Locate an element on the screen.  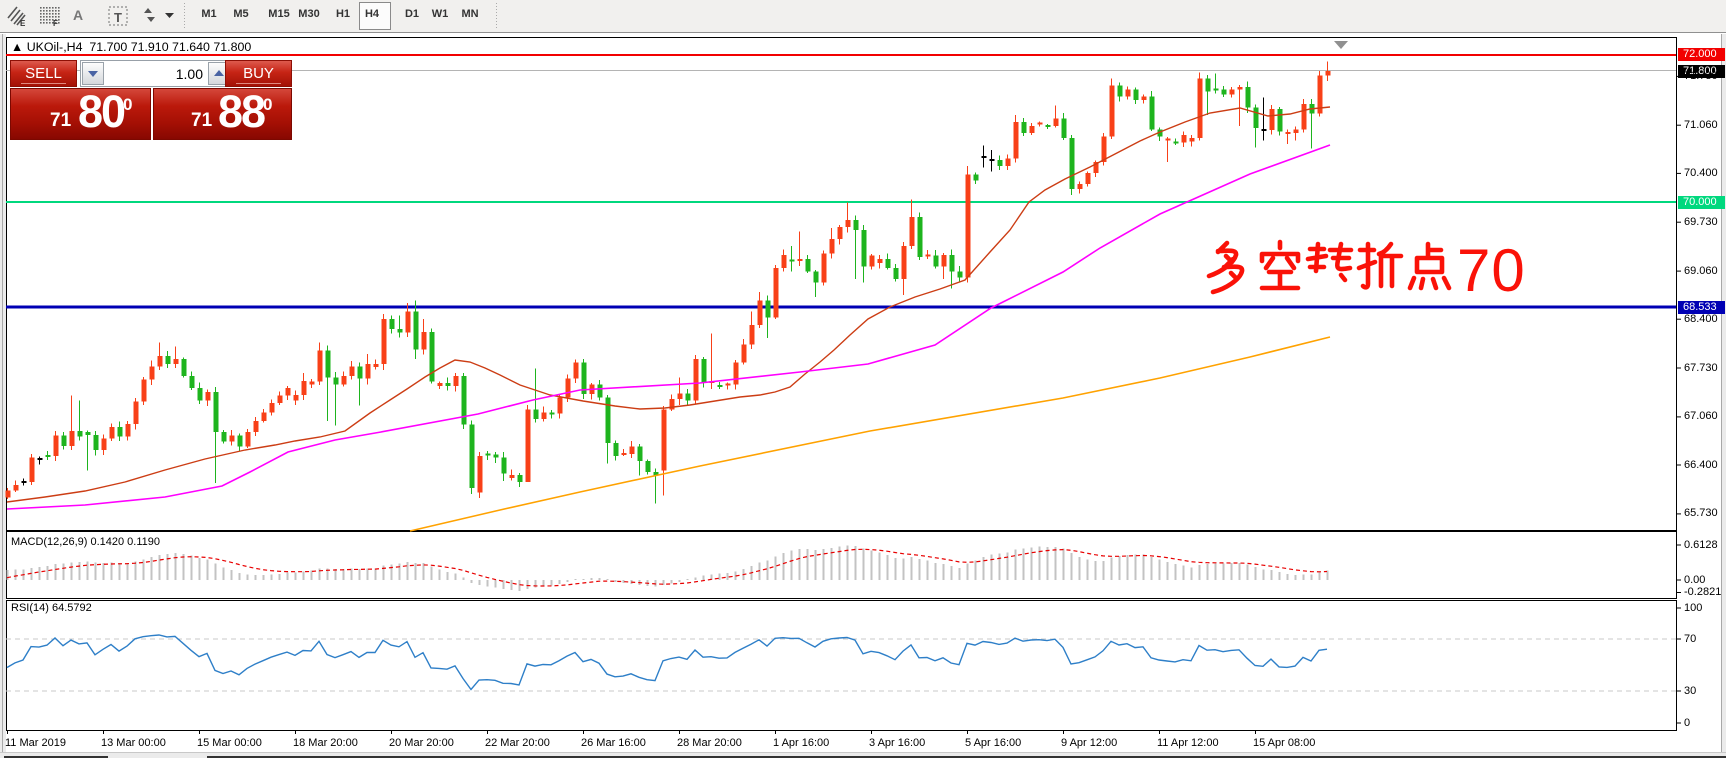
svg-text: E is located at coordinates (23, 23).